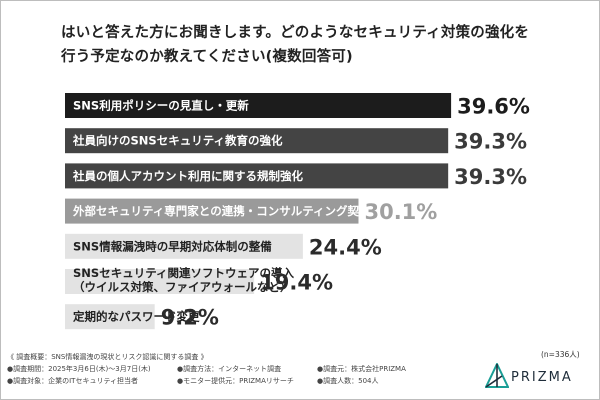  I want to click on survey-item-count: ●調査人数：504人, so click(348, 381).